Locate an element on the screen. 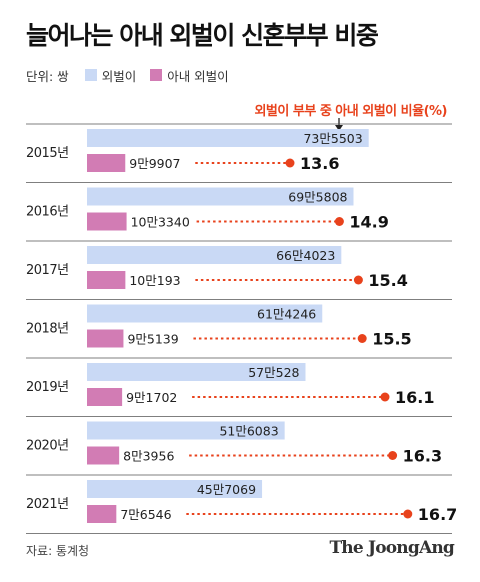  ratio-value-label: 16.7 is located at coordinates (437, 514).